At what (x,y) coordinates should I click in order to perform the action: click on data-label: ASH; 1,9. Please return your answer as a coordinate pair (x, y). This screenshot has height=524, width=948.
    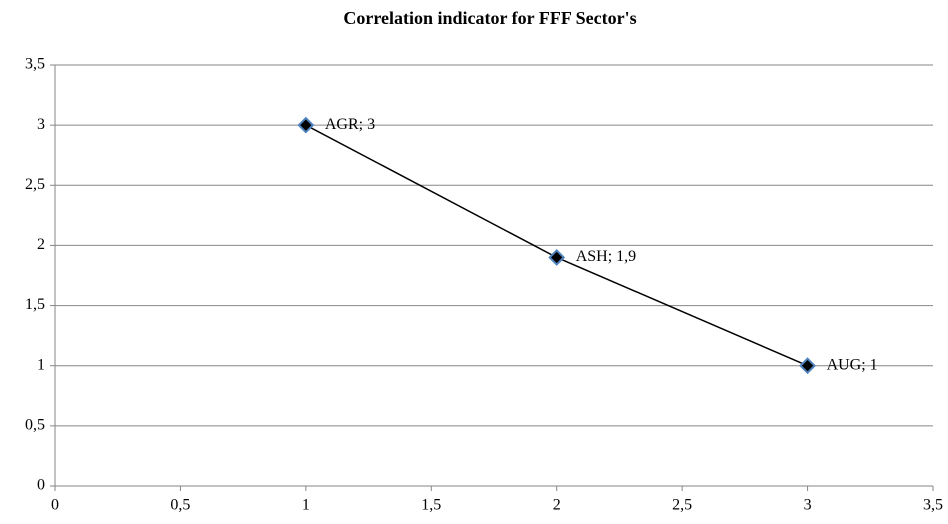
    Looking at the image, I should click on (606, 256).